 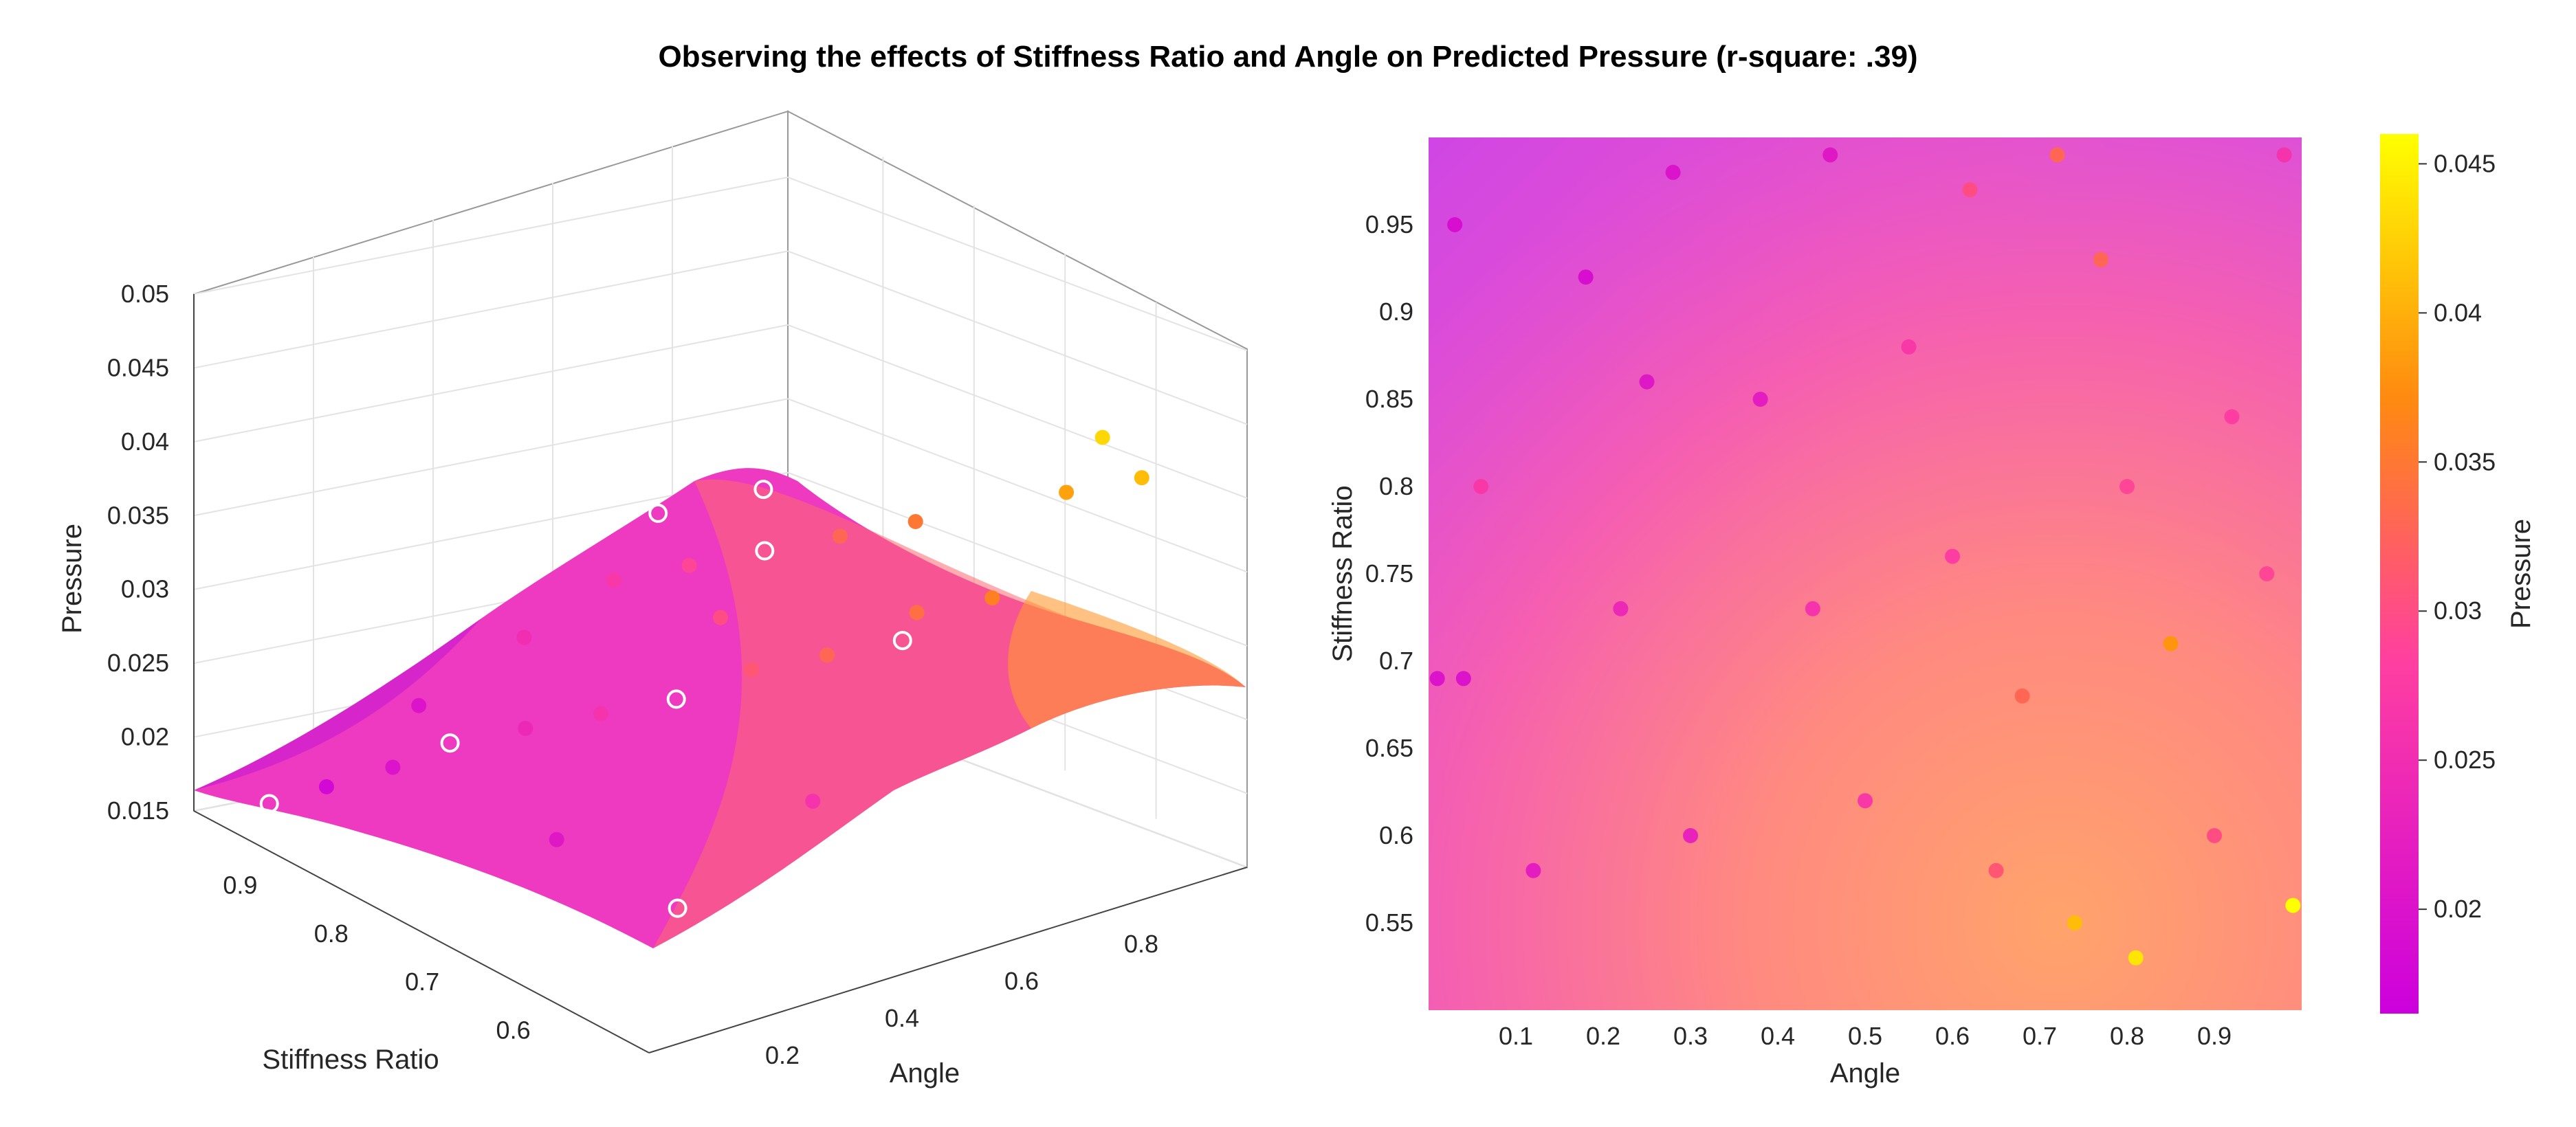 I want to click on heatmap-x-tick-label: 0.9, so click(x=2214, y=1036).